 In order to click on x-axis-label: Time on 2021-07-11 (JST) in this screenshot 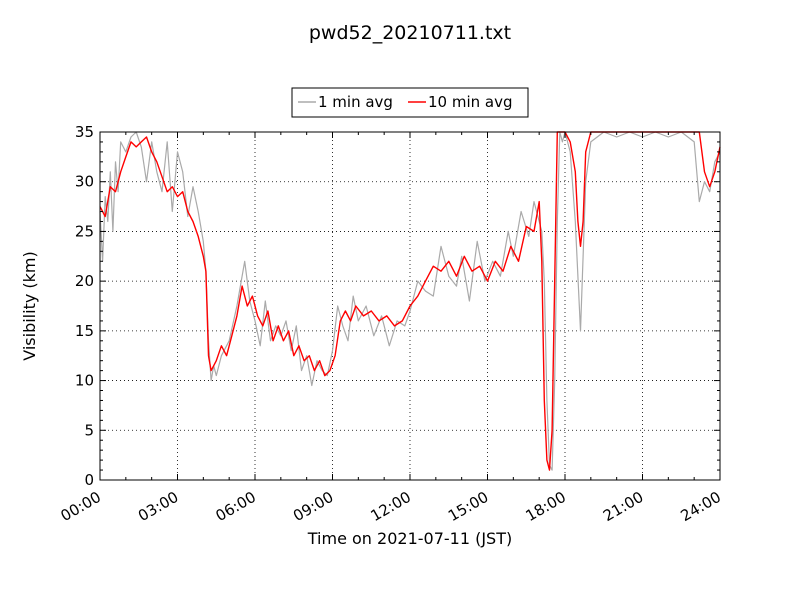, I will do `click(409, 538)`.